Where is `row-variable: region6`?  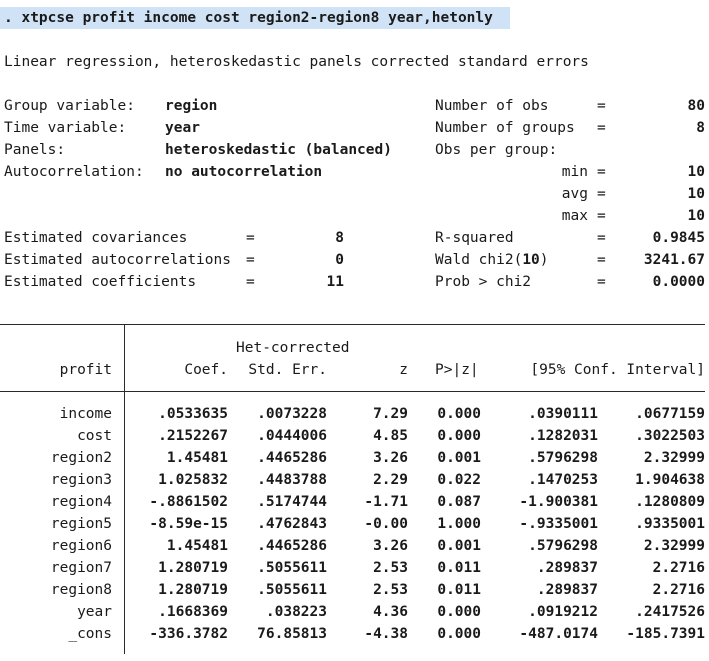 row-variable: region6 is located at coordinates (81, 546).